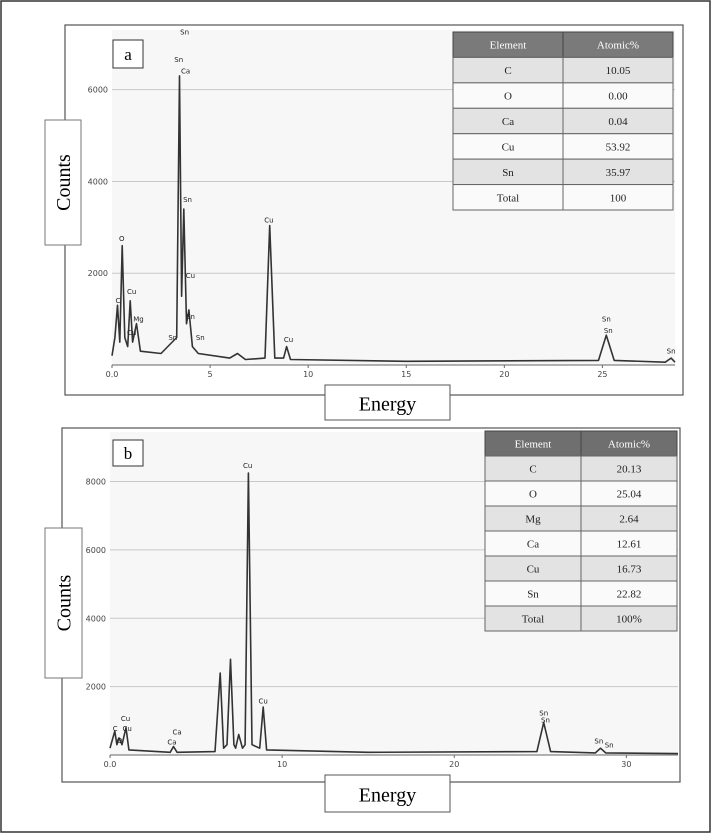 Image resolution: width=711 pixels, height=833 pixels. I want to click on table-cell-text: 100, so click(618, 198).